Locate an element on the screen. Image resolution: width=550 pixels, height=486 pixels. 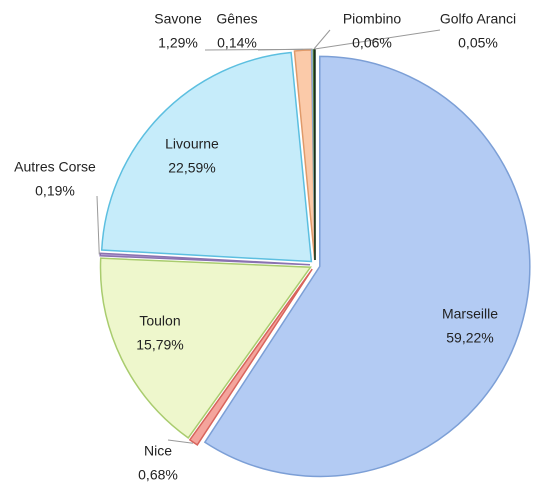
slice-label: Marseille is located at coordinates (470, 314).